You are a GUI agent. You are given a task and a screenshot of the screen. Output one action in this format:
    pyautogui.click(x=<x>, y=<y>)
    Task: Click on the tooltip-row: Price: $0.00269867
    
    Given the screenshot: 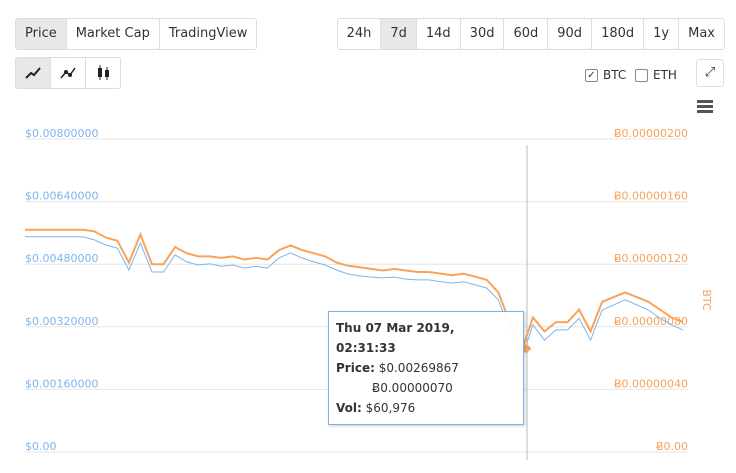 What is the action you would take?
    pyautogui.click(x=426, y=368)
    